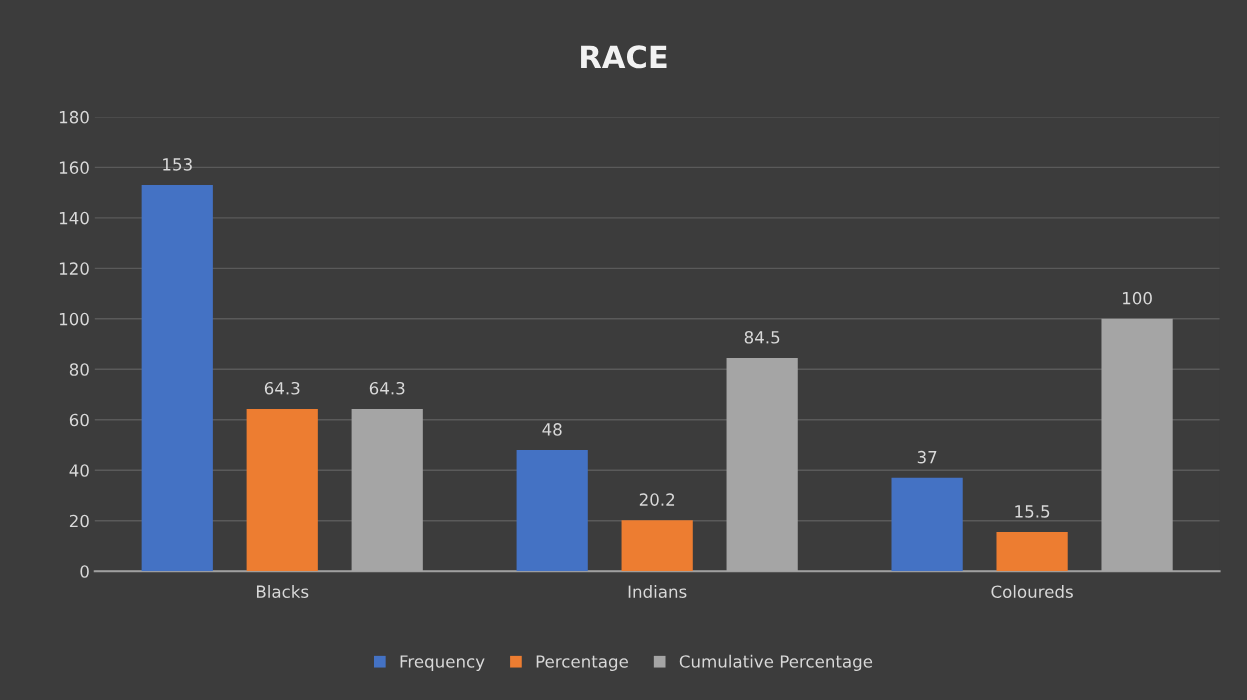 The image size is (1247, 700). I want to click on data-label: 48, so click(552, 429).